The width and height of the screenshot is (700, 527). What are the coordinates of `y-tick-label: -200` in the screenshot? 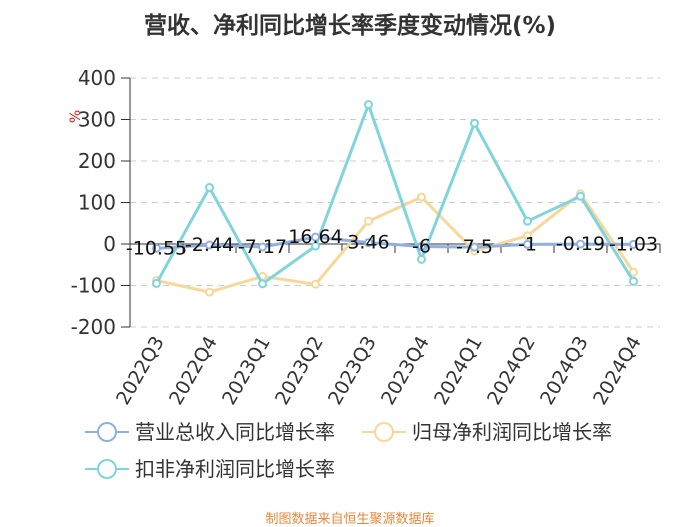 It's located at (93, 327).